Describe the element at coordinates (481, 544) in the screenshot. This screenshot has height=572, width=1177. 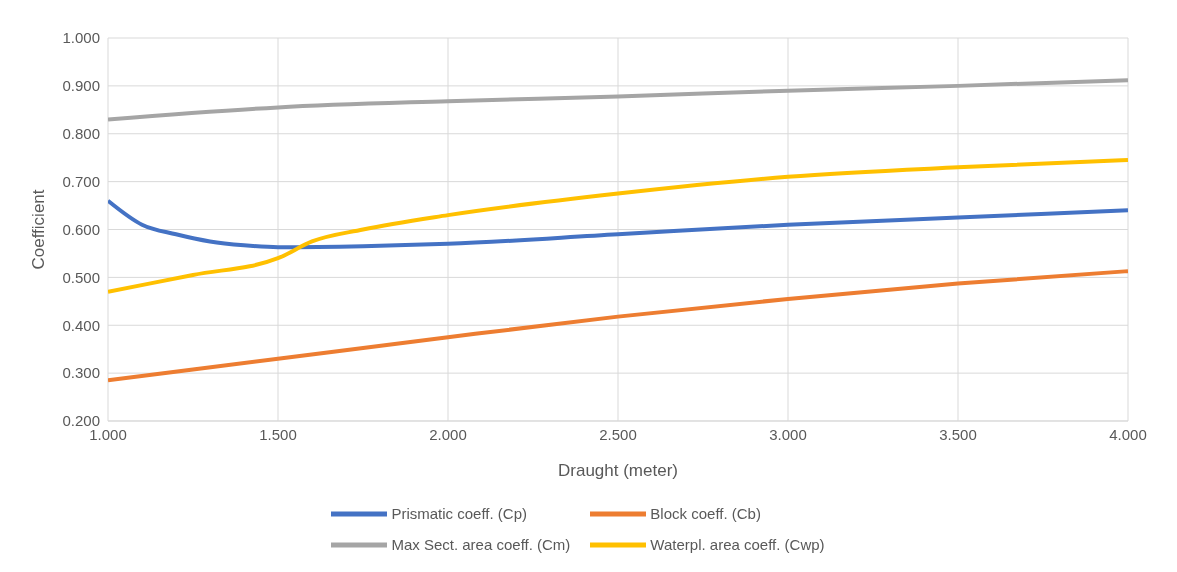
I see `legend-label: Max Sect. area coeff. (Cm)` at that location.